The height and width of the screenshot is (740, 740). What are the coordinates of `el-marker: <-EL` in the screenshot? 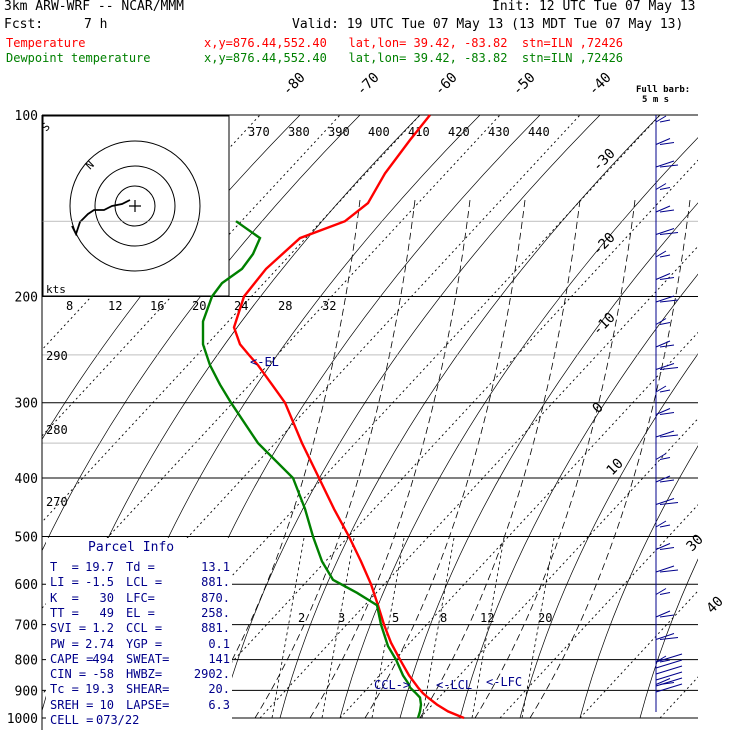 It's located at (264, 362).